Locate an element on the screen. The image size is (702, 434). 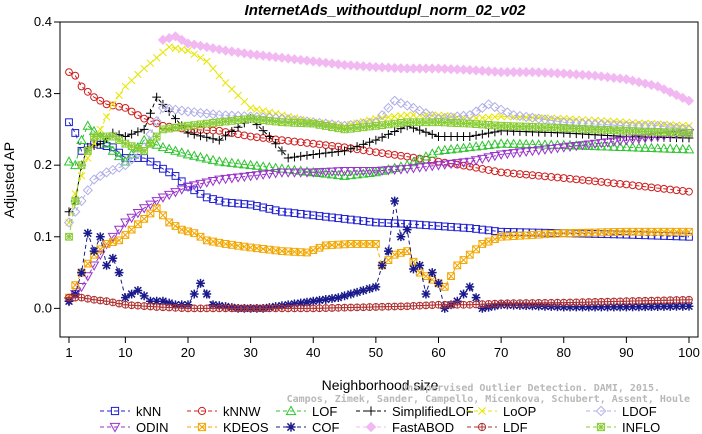
legend-label: FastABOD is located at coordinates (423, 427).